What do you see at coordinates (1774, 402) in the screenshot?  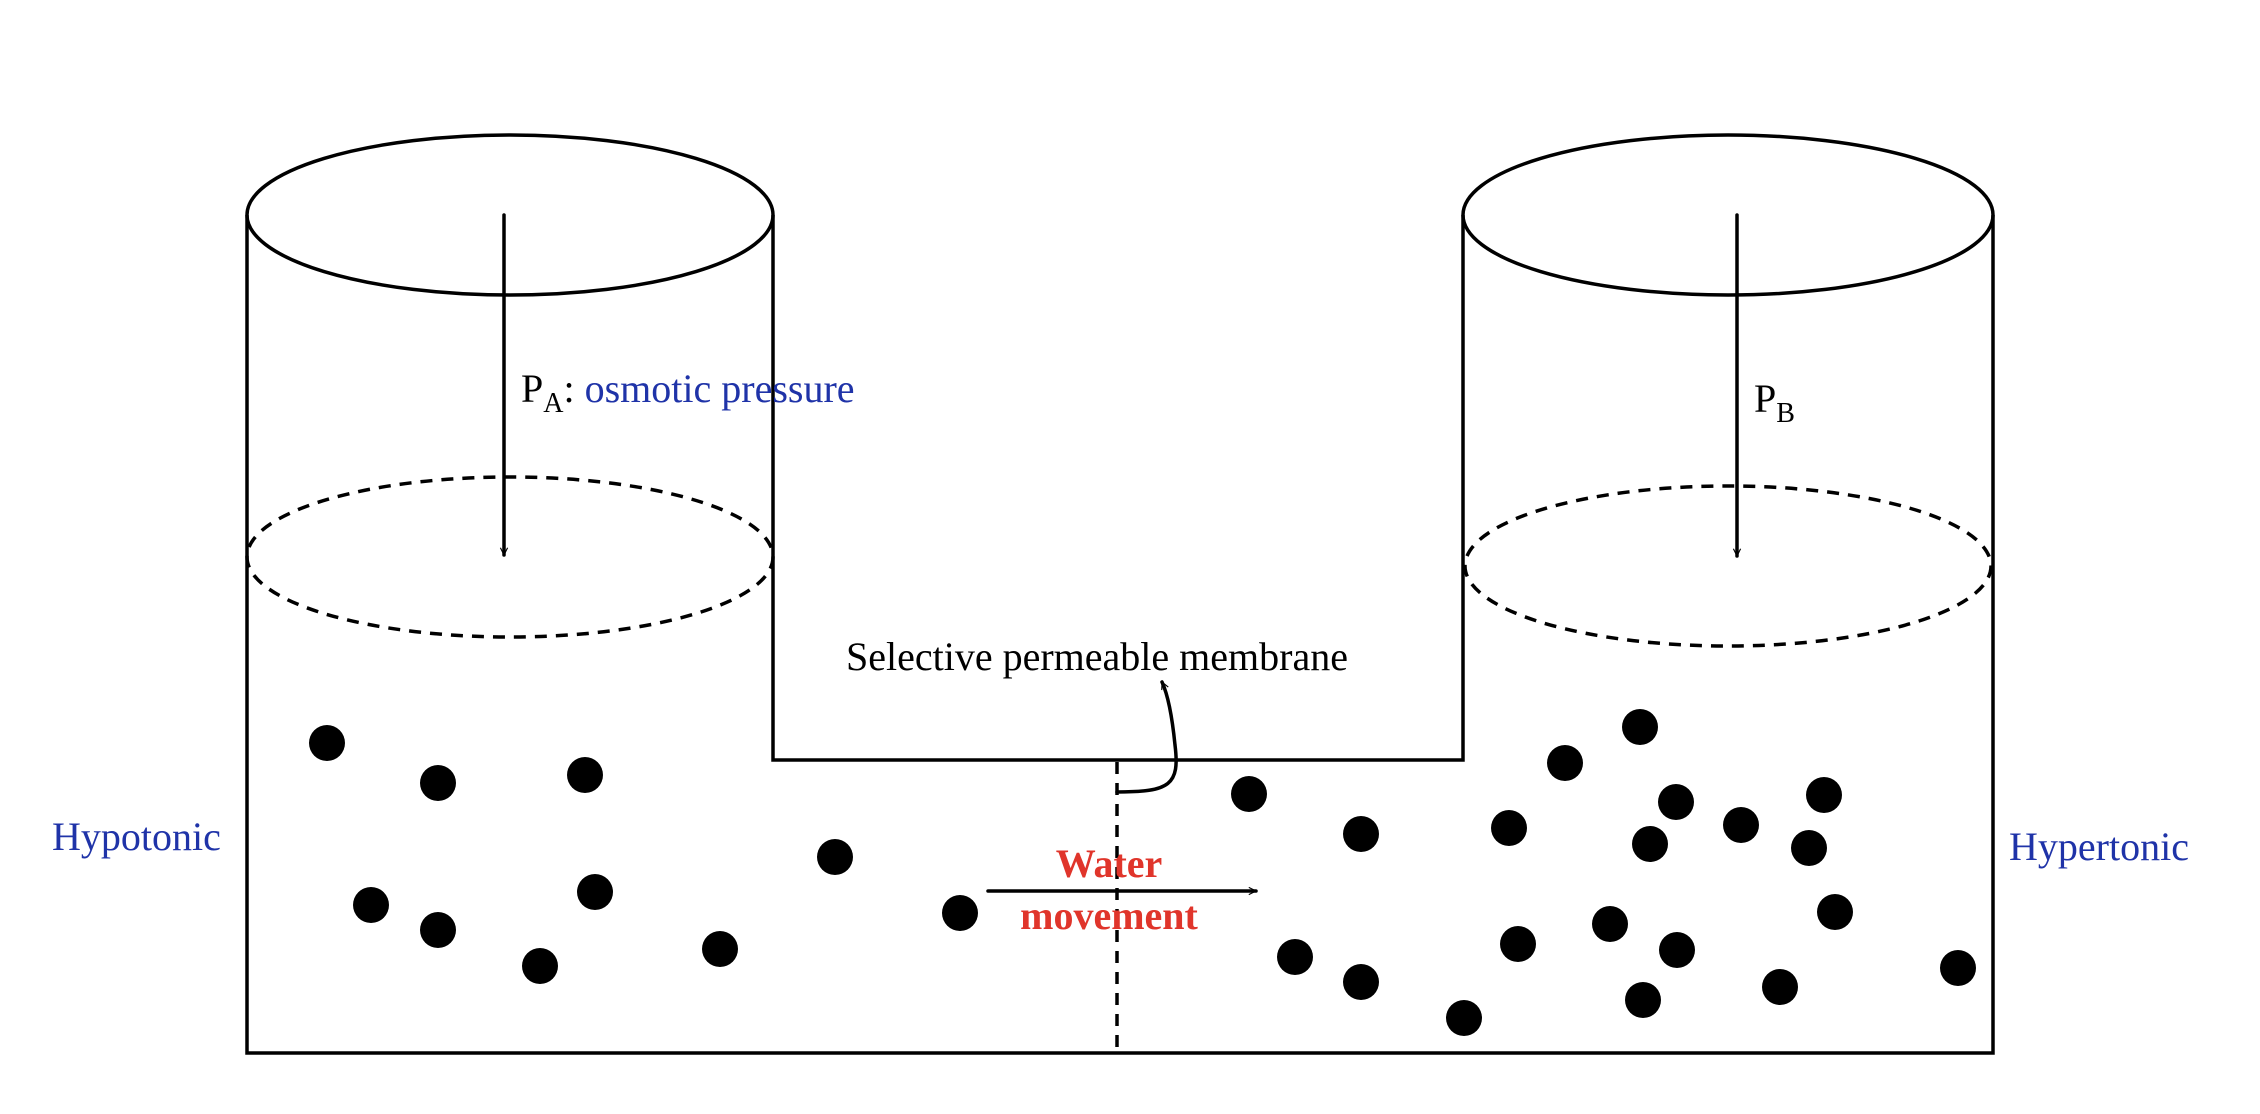 I see `pressure-b-label: PB` at bounding box center [1774, 402].